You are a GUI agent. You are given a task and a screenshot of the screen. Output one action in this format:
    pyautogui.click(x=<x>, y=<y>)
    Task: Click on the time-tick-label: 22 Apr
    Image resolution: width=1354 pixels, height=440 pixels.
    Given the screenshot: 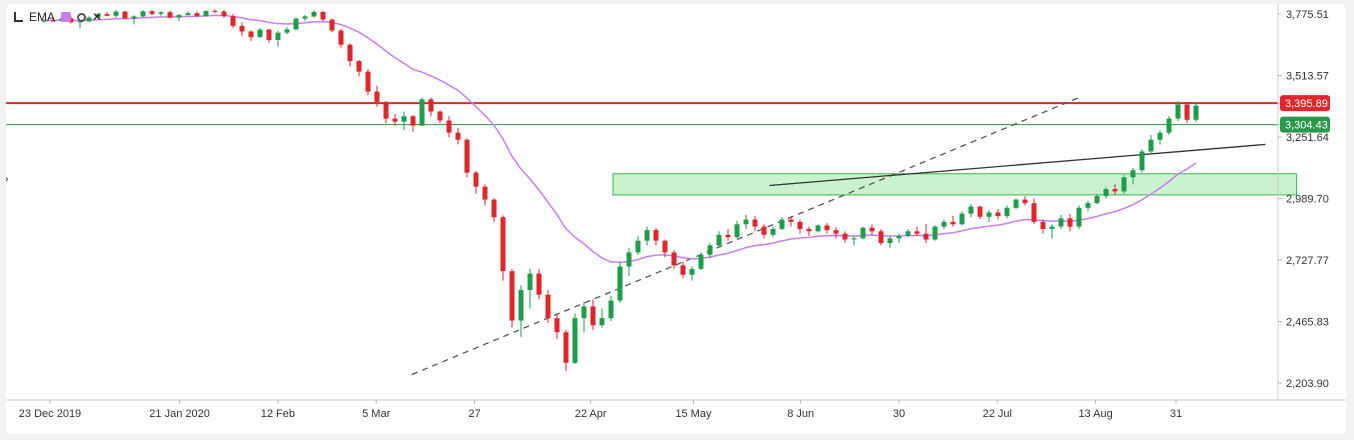 What is the action you would take?
    pyautogui.click(x=591, y=414)
    